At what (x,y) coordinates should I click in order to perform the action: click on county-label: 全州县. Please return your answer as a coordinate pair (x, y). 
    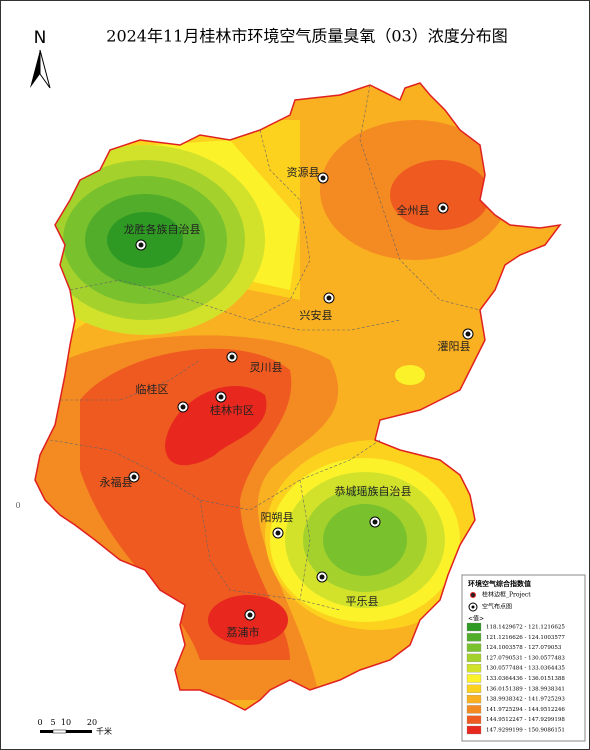
    Looking at the image, I should click on (413, 210).